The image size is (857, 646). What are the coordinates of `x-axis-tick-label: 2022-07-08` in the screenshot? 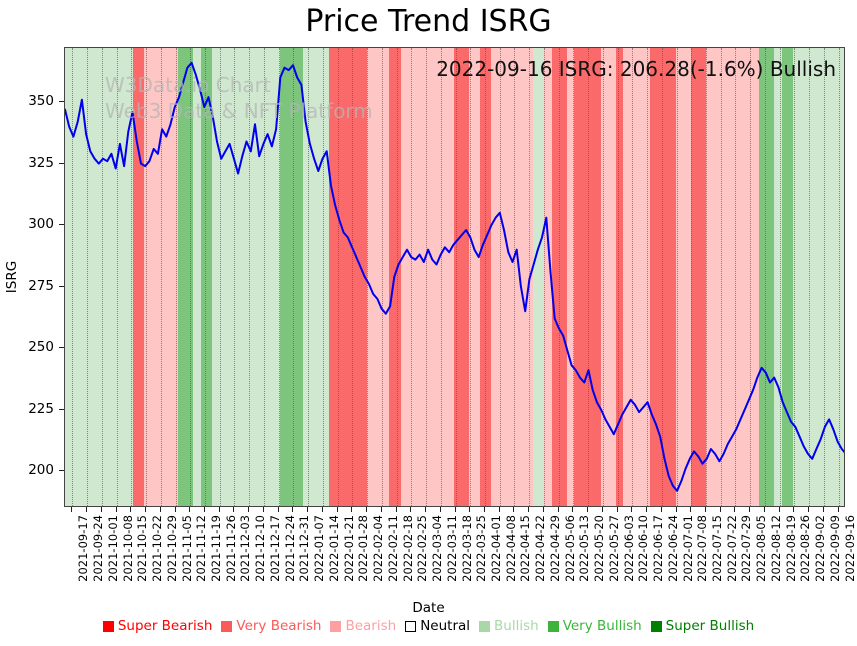 It's located at (702, 548).